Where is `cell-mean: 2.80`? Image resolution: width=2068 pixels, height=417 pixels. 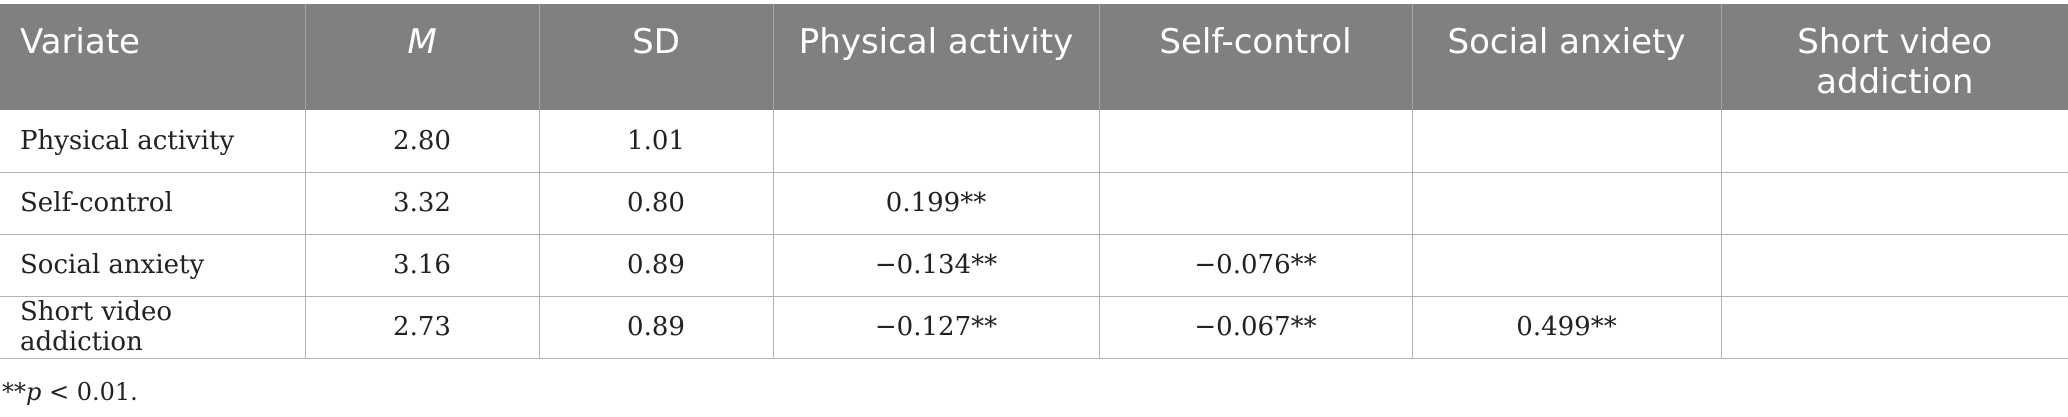
cell-mean: 2.80 is located at coordinates (422, 141).